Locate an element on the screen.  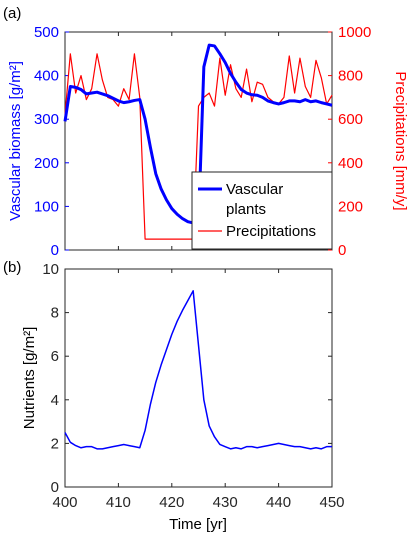
legend-box is located at coordinates (262, 210).